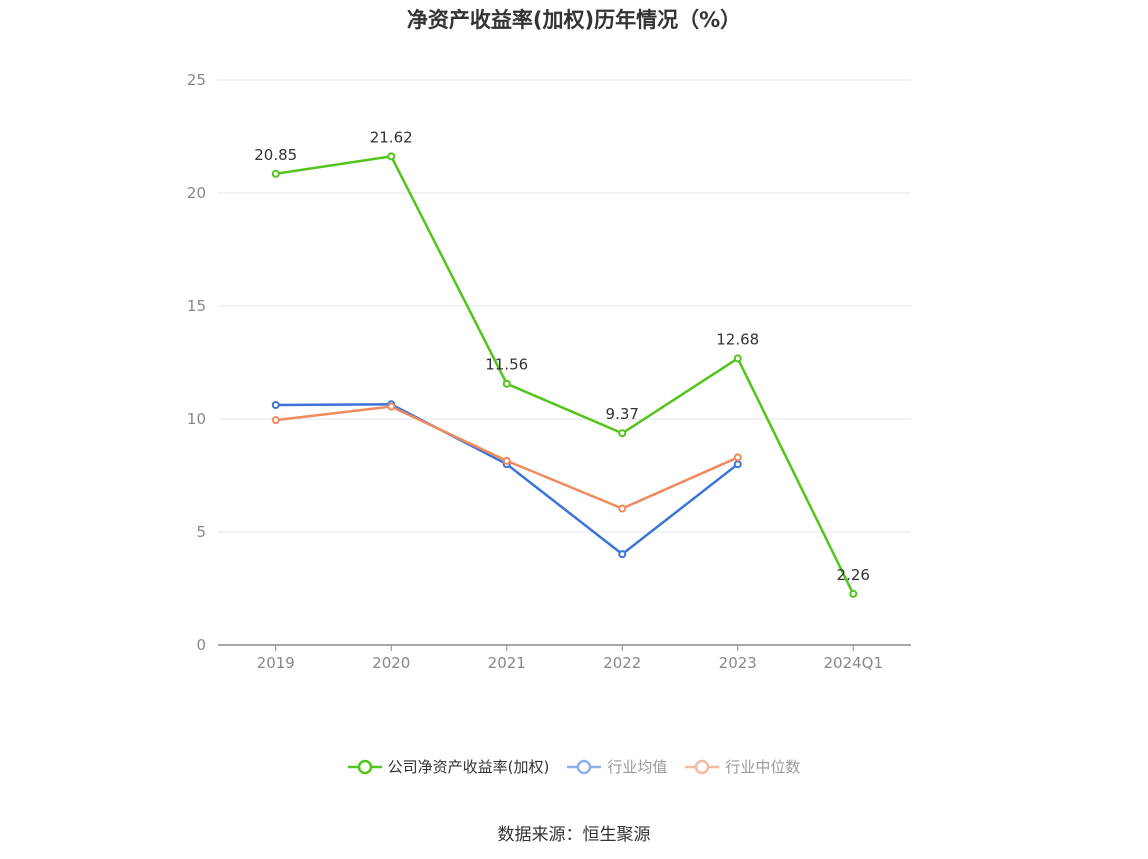  I want to click on legend: 公司净资产收益率(加权) 行业均值 行业中位数, so click(574, 766).